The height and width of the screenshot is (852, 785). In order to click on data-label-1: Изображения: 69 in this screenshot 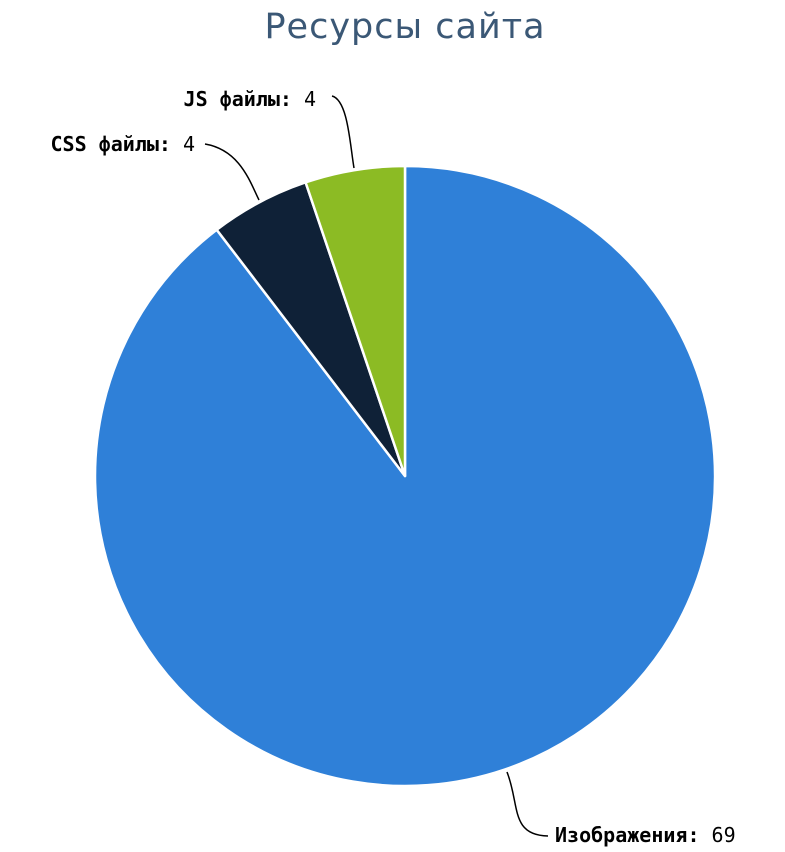, I will do `click(645, 835)`.